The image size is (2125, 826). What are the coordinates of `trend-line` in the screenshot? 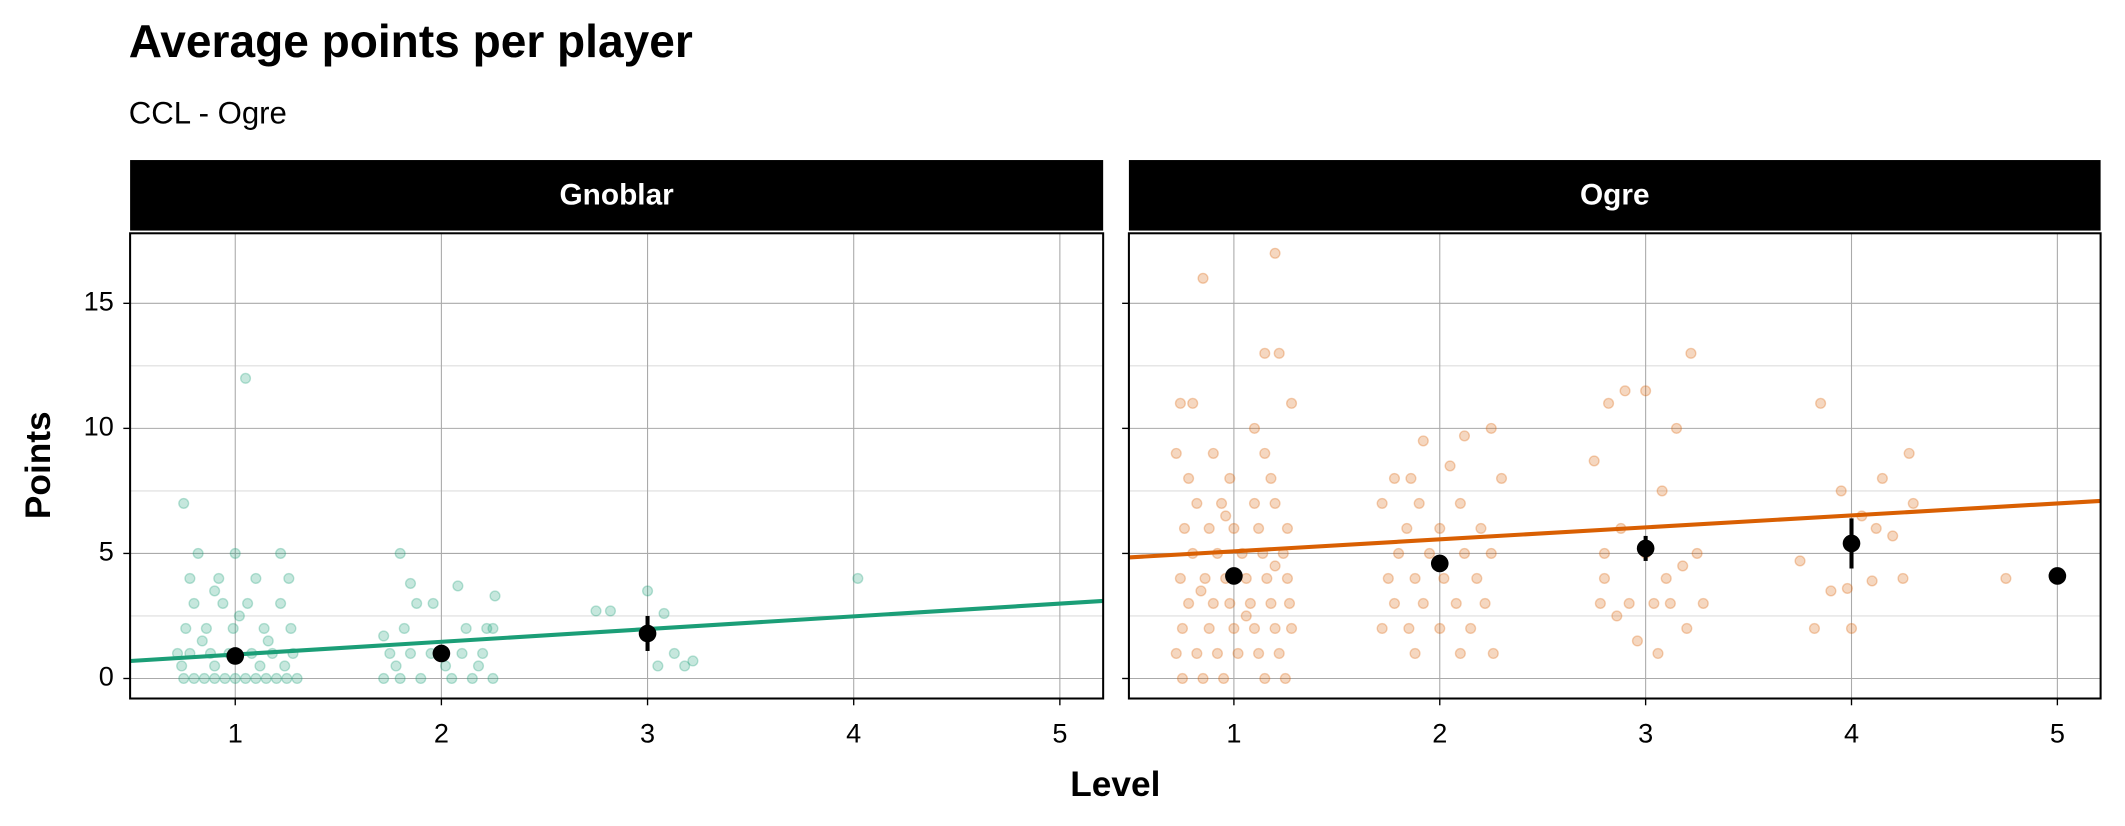 It's located at (616, 631).